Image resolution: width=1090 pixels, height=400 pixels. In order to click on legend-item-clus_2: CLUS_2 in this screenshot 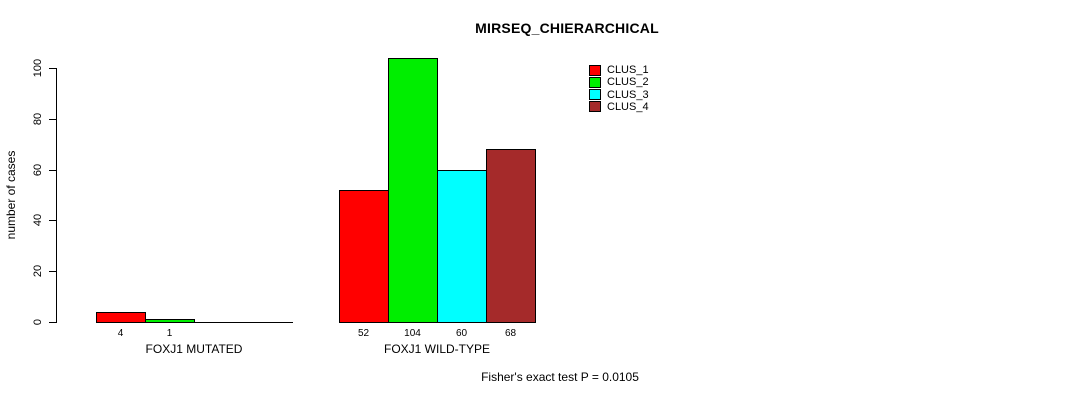, I will do `click(619, 82)`.